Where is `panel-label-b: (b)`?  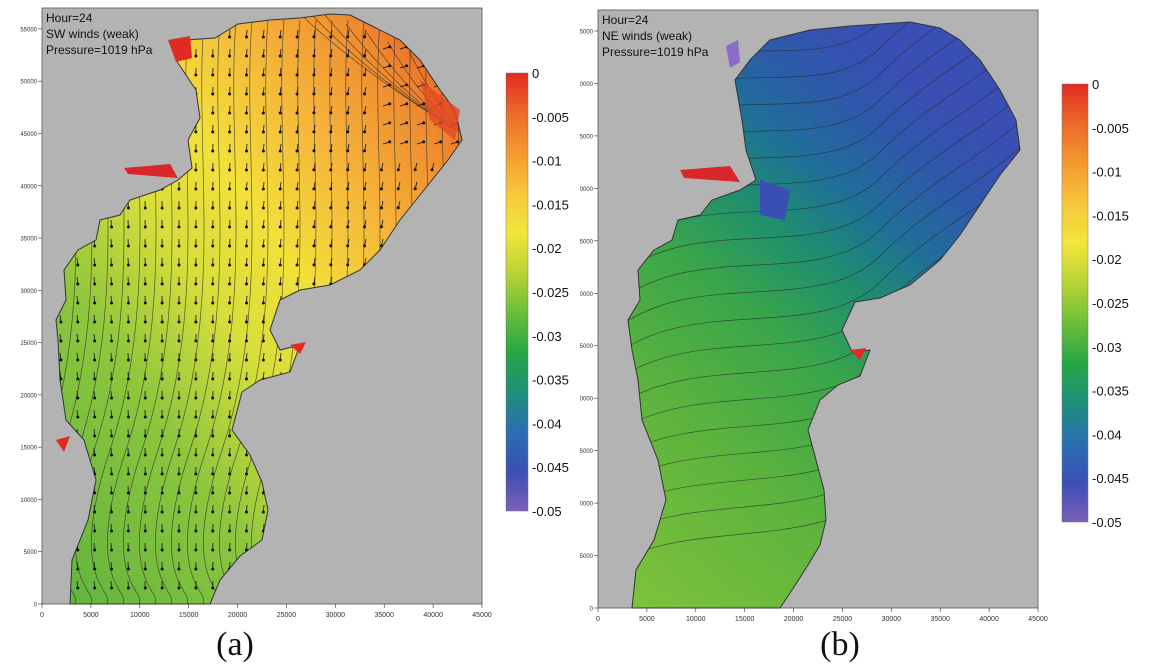 panel-label-b: (b) is located at coordinates (840, 644).